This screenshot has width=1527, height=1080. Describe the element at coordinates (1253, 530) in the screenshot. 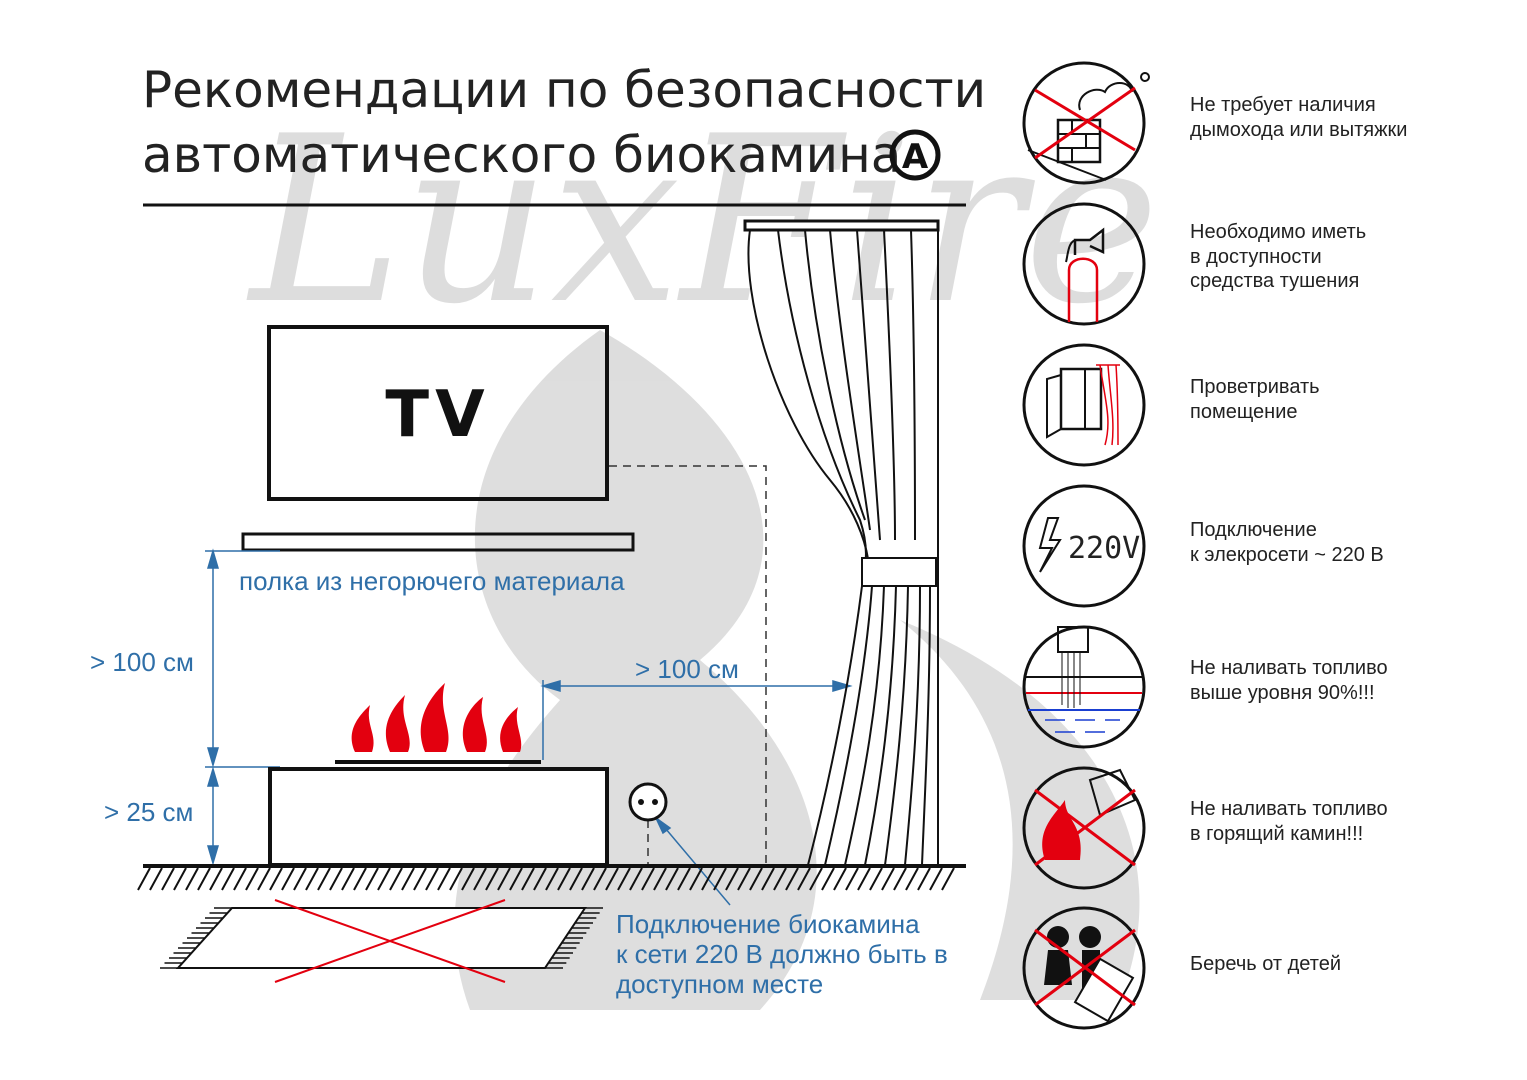

I see `rule-4-line-1: Подключение` at that location.